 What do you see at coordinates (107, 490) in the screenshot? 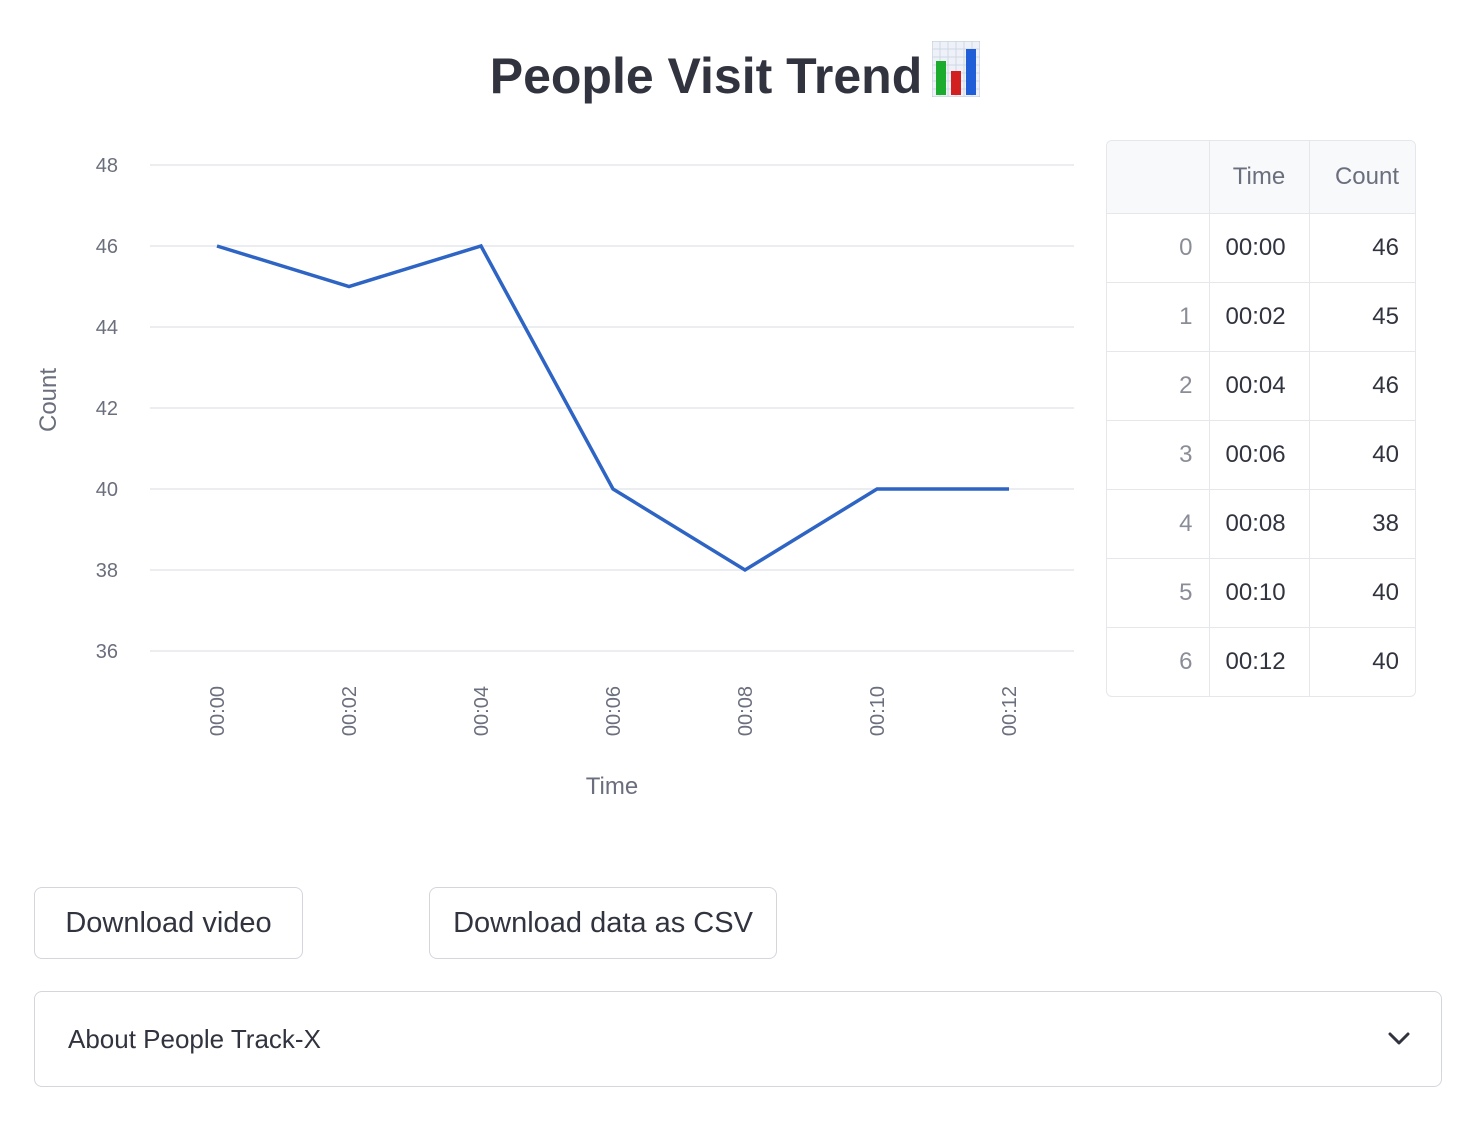
I see `y-tick-label: 40` at bounding box center [107, 490].